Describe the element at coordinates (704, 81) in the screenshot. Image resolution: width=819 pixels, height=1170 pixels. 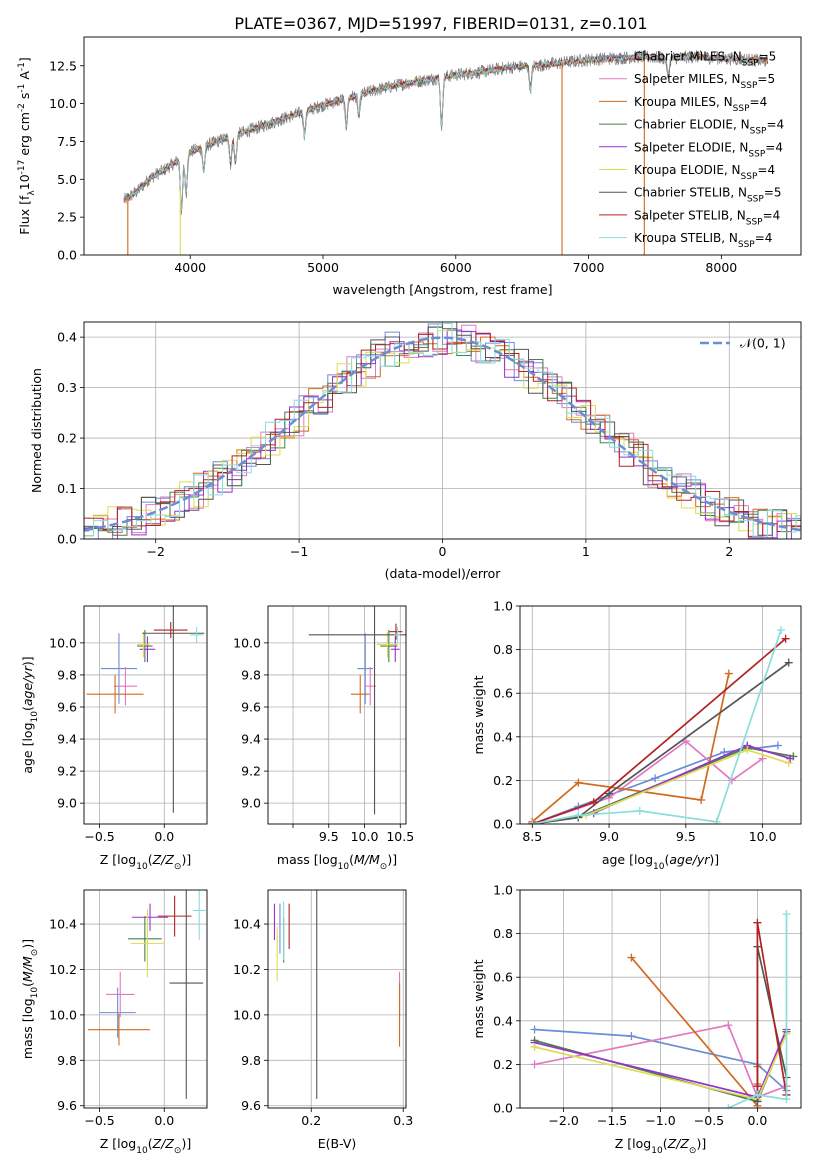
I see `legend-label: Salpeter MILES, NSSP=5` at that location.